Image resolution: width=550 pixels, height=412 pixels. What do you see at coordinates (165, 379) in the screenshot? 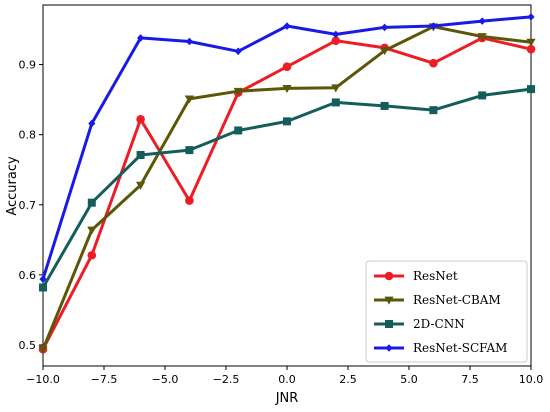
I see `x-tick-label: −5.0` at bounding box center [165, 379].